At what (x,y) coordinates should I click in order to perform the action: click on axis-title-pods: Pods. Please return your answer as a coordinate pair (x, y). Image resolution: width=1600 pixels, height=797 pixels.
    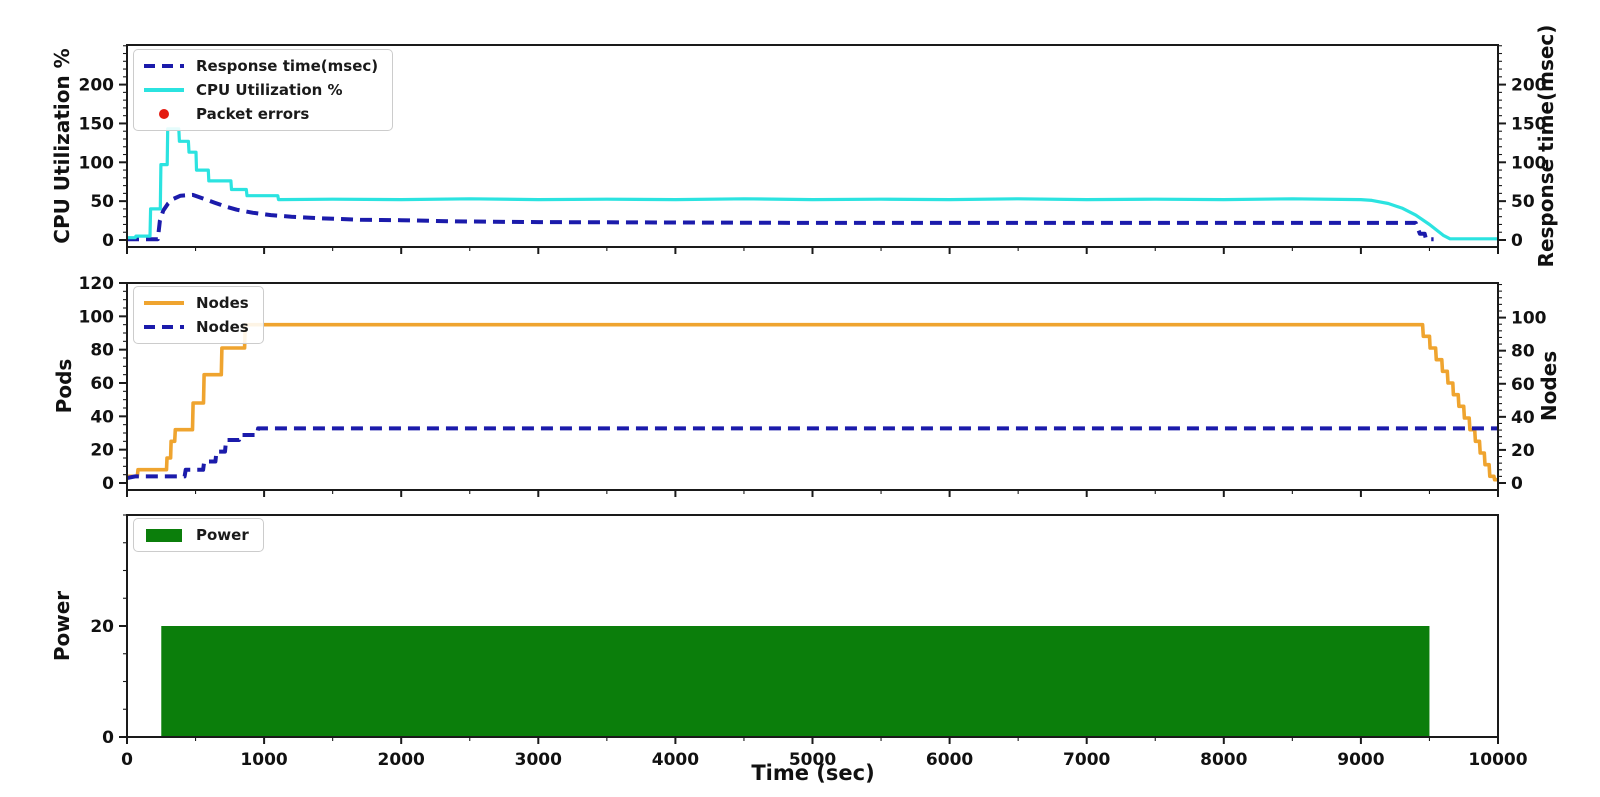
    Looking at the image, I should click on (64, 386).